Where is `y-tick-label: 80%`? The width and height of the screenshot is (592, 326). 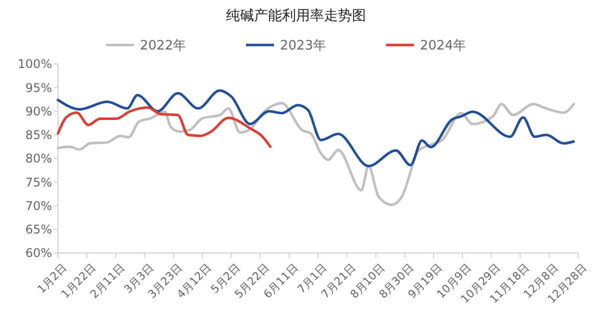
y-tick-label: 80% is located at coordinates (38, 159).